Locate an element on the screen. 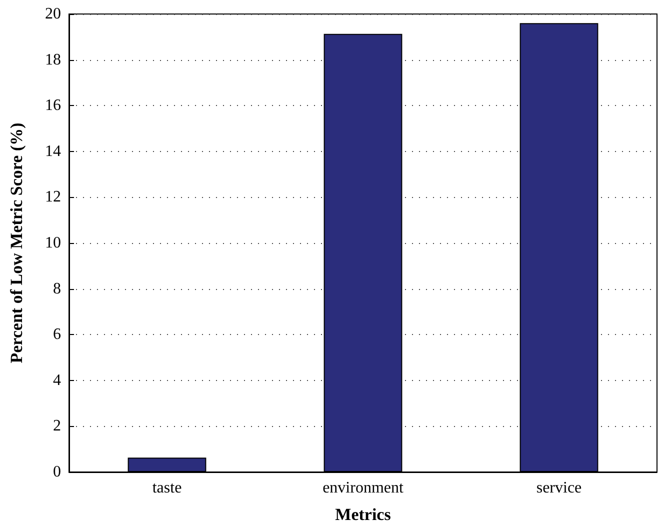 The height and width of the screenshot is (528, 659). y-tick-label: 18 is located at coordinates (53, 59).